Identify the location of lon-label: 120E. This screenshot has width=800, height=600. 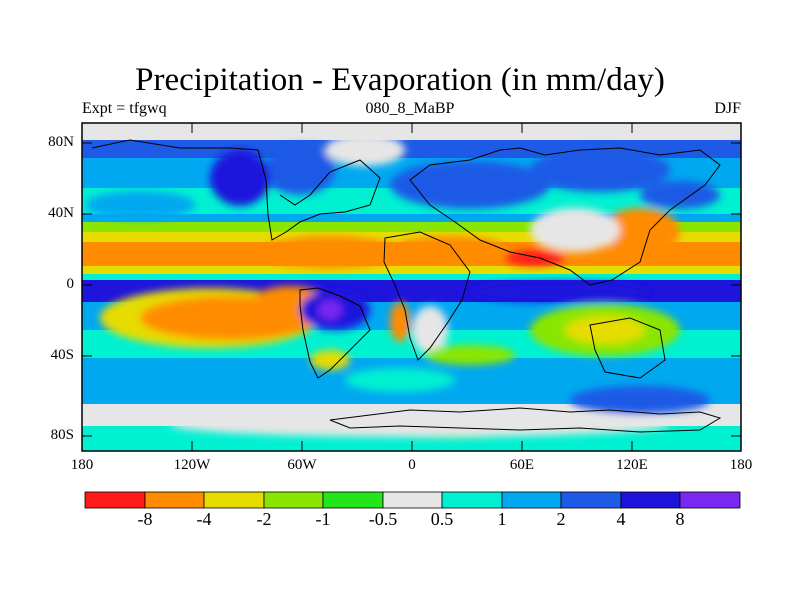
(632, 465).